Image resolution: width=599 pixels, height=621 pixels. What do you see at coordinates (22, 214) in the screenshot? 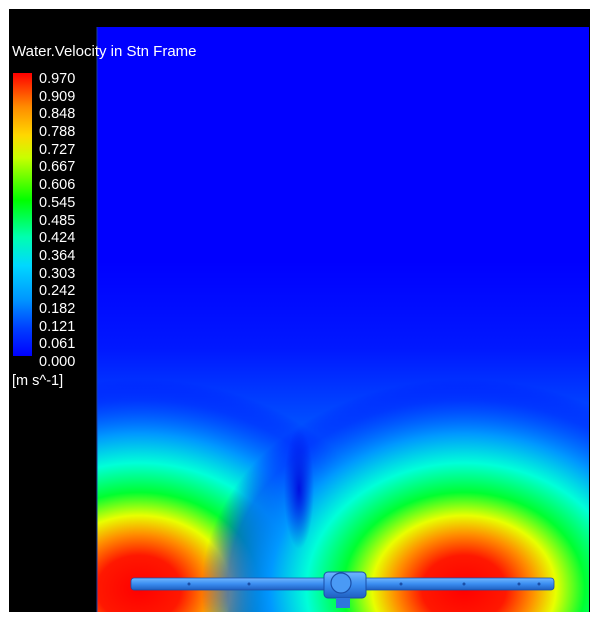
I see `colorbar` at bounding box center [22, 214].